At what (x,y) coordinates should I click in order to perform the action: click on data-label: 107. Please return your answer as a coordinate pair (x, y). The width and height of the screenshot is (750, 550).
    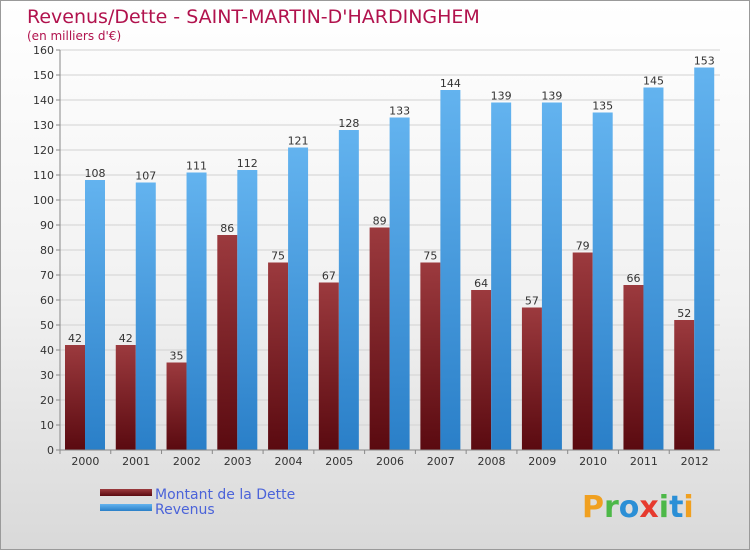
    Looking at the image, I should click on (145, 176).